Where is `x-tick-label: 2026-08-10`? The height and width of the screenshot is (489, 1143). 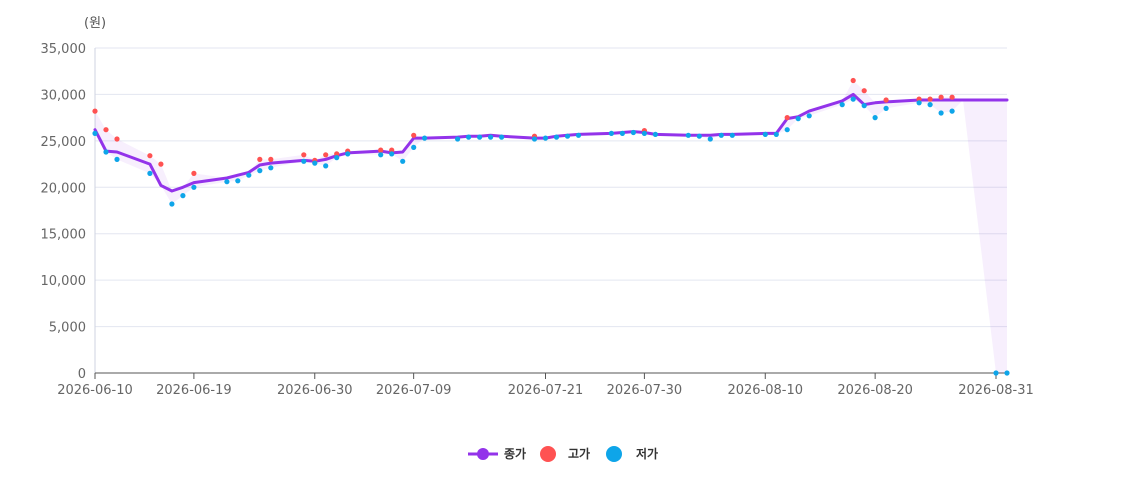
x-tick-label: 2026-08-10 is located at coordinates (765, 390).